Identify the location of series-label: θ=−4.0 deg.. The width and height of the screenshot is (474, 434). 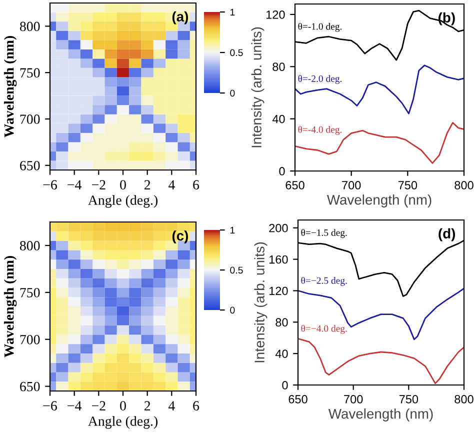
(324, 329).